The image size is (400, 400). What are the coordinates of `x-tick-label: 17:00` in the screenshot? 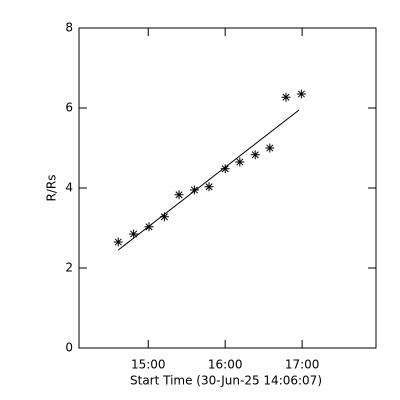 It's located at (302, 365).